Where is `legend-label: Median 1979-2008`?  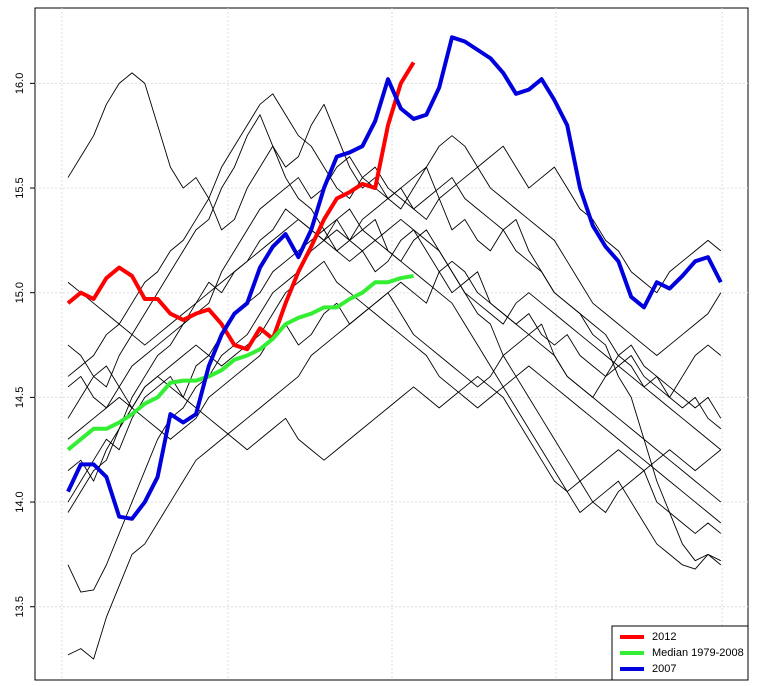
legend-label: Median 1979-2008 is located at coordinates (698, 653).